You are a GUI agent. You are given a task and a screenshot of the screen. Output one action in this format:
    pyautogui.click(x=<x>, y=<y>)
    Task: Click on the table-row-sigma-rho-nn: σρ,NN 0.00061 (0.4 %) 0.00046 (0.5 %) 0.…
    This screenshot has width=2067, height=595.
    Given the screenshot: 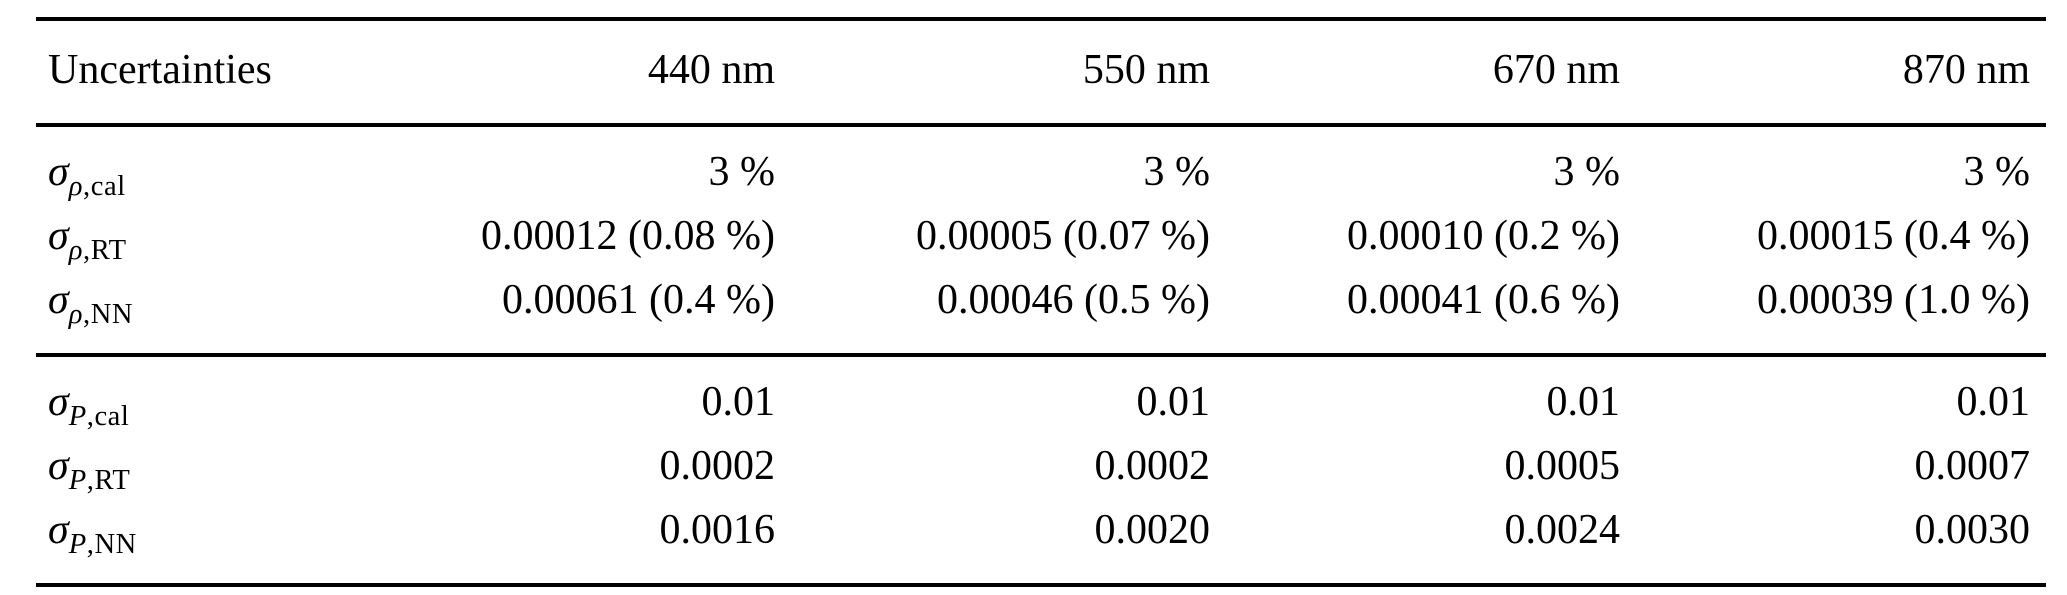 What is the action you would take?
    pyautogui.click(x=1041, y=311)
    